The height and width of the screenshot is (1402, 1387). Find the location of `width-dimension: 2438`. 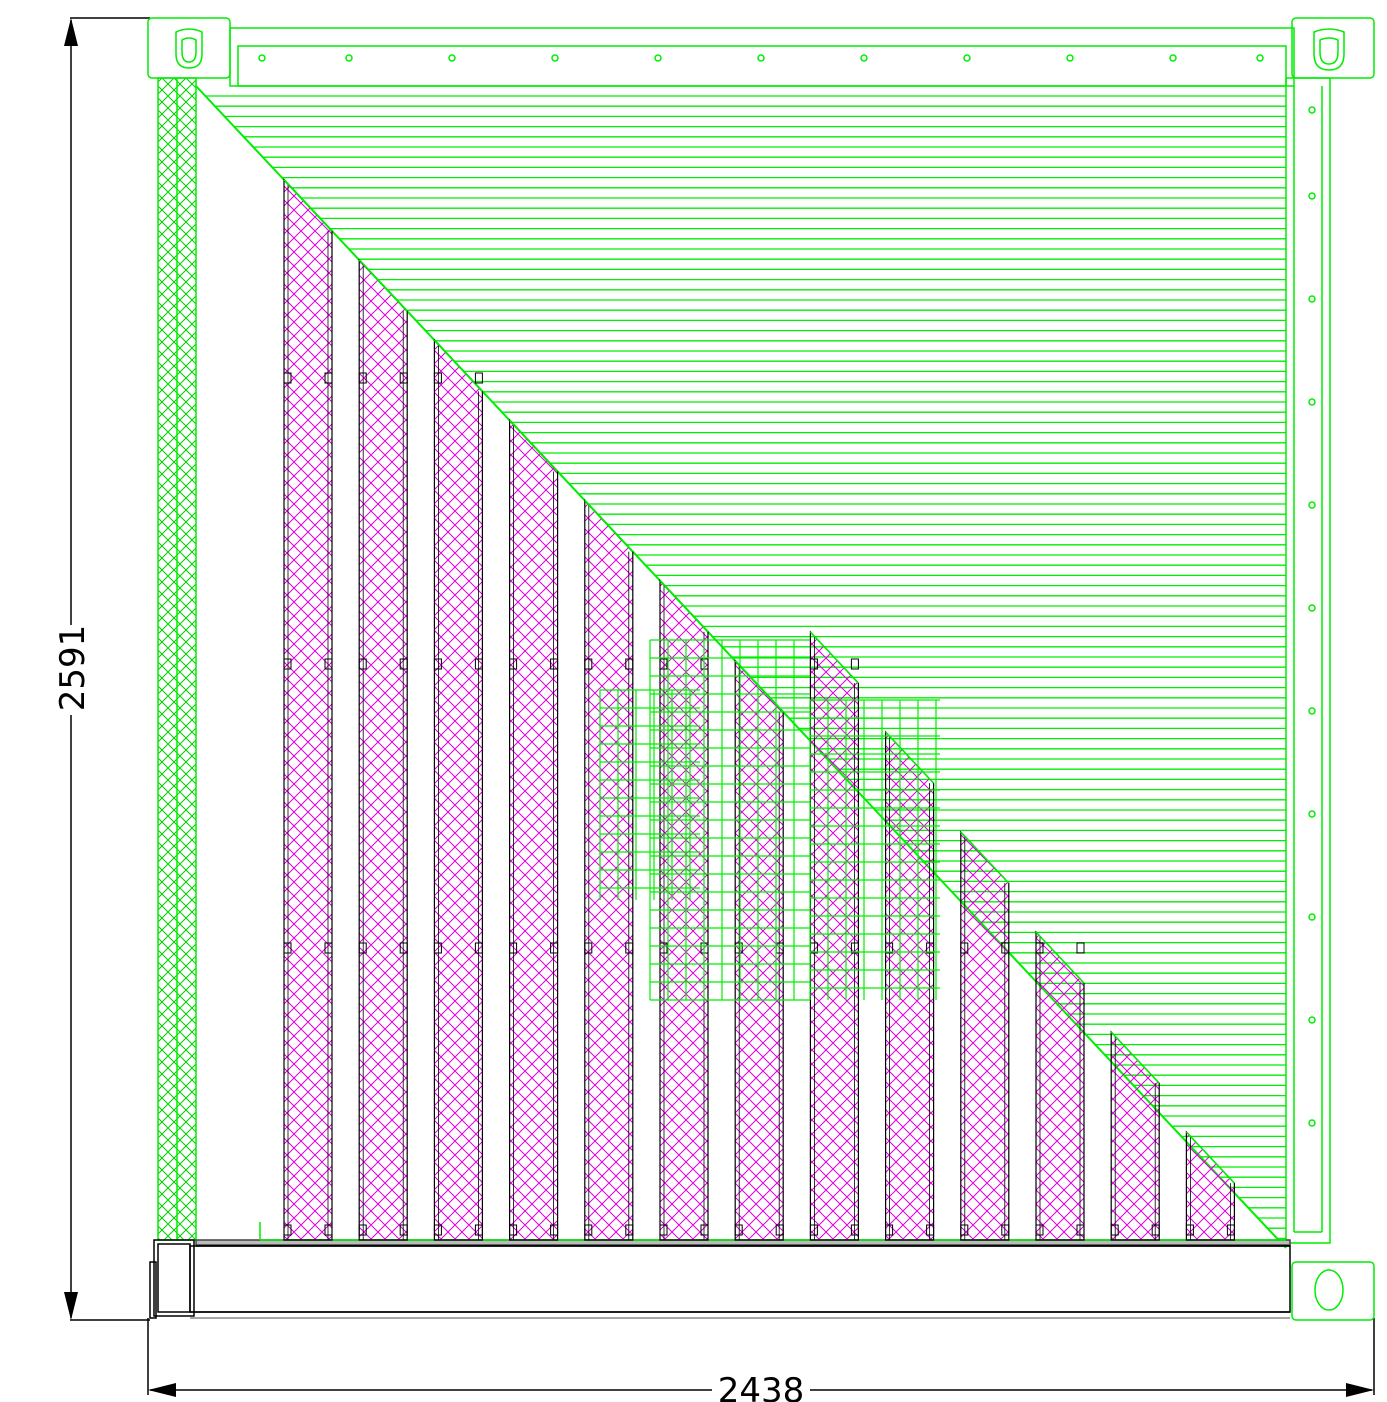

width-dimension: 2438 is located at coordinates (761, 1360).